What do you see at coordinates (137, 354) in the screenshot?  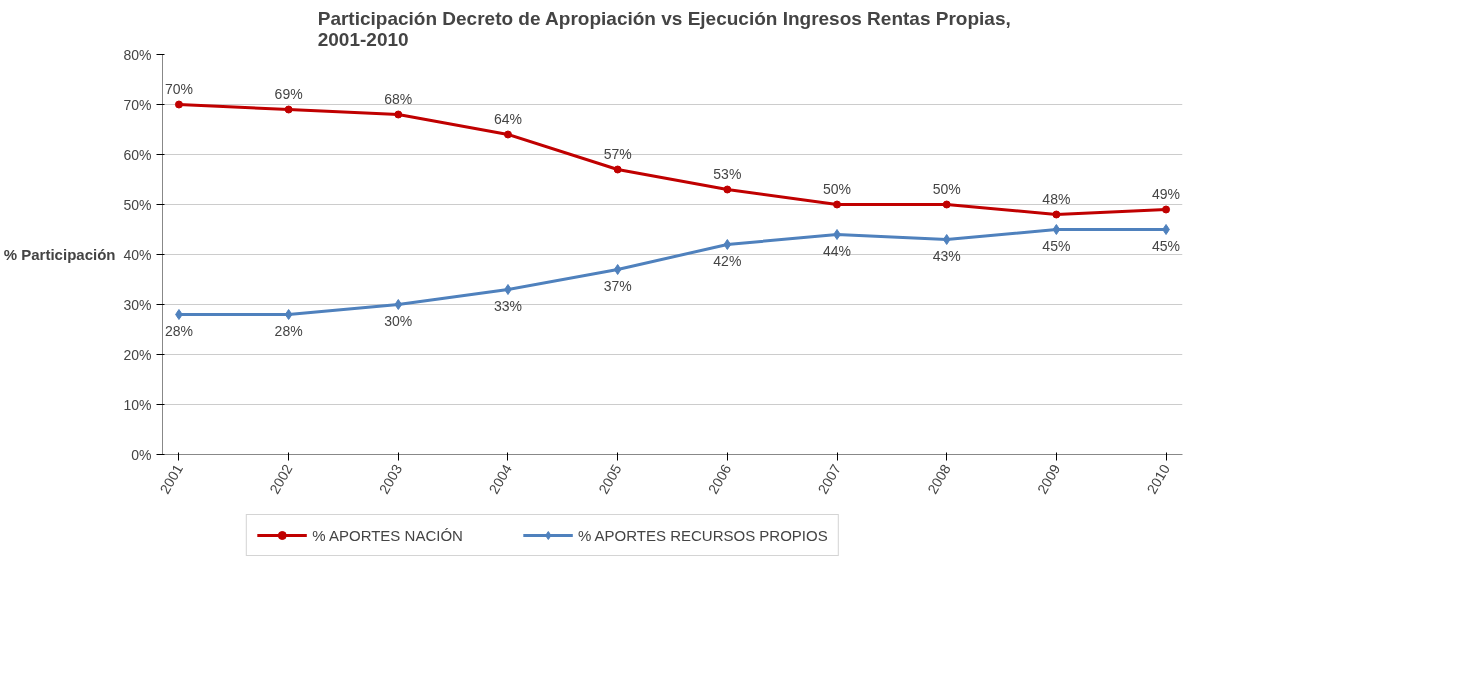 I see `y-tick-label: 20%` at bounding box center [137, 354].